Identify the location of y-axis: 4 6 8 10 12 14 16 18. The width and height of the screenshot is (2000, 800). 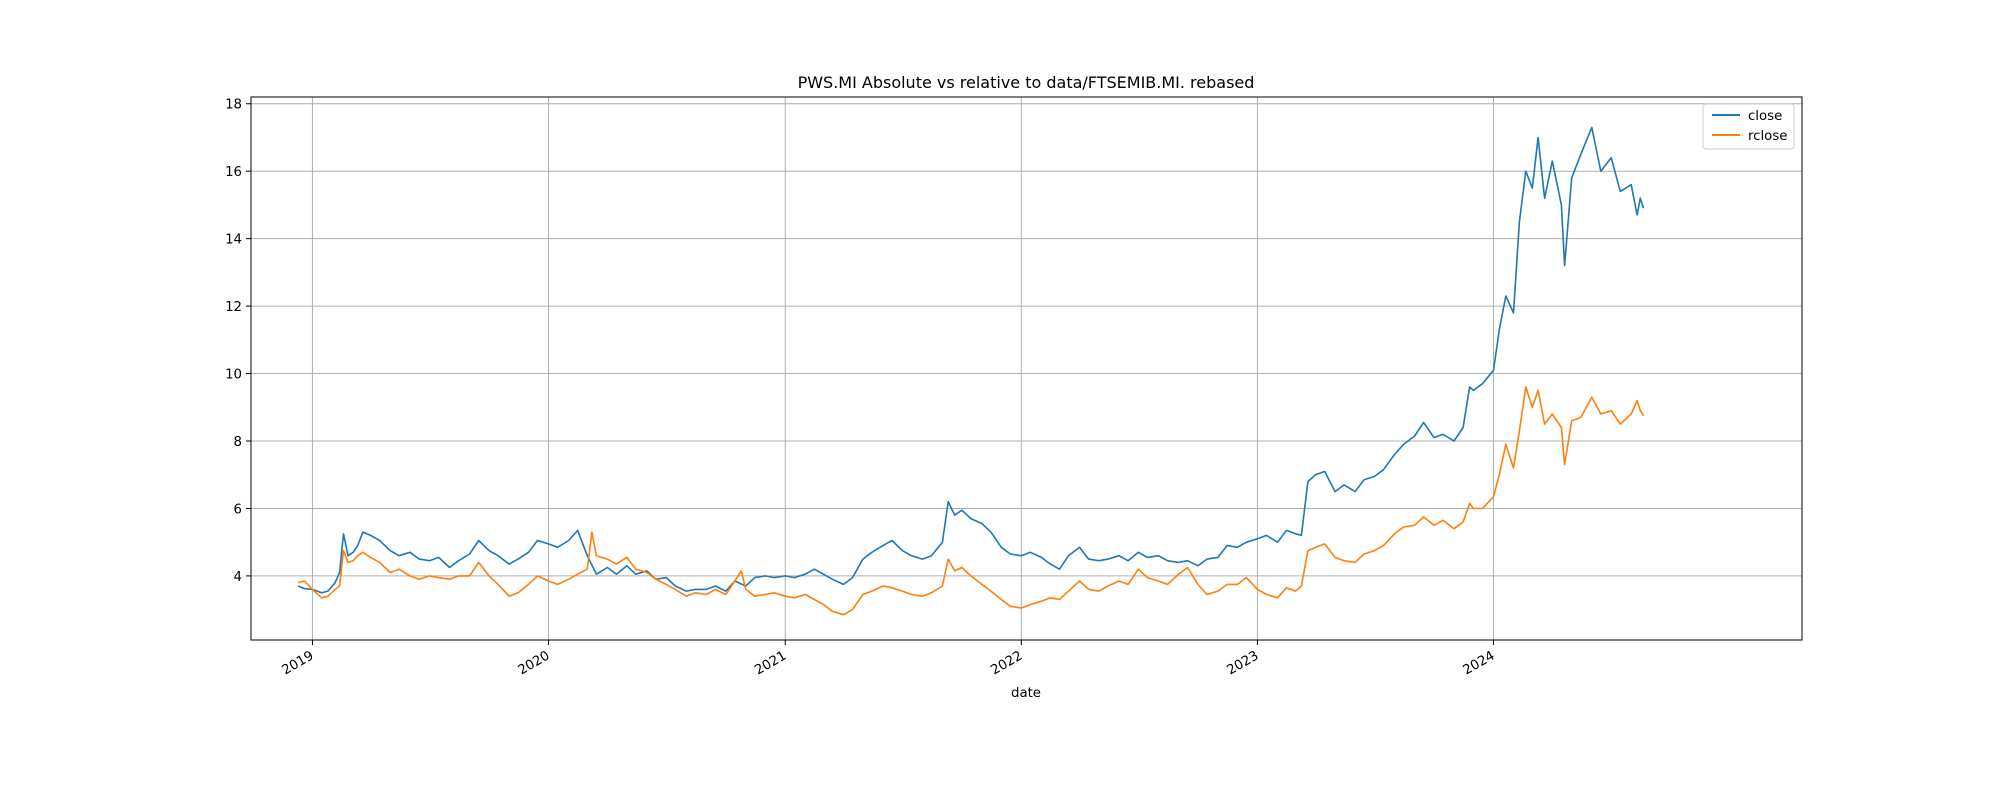
(238, 341).